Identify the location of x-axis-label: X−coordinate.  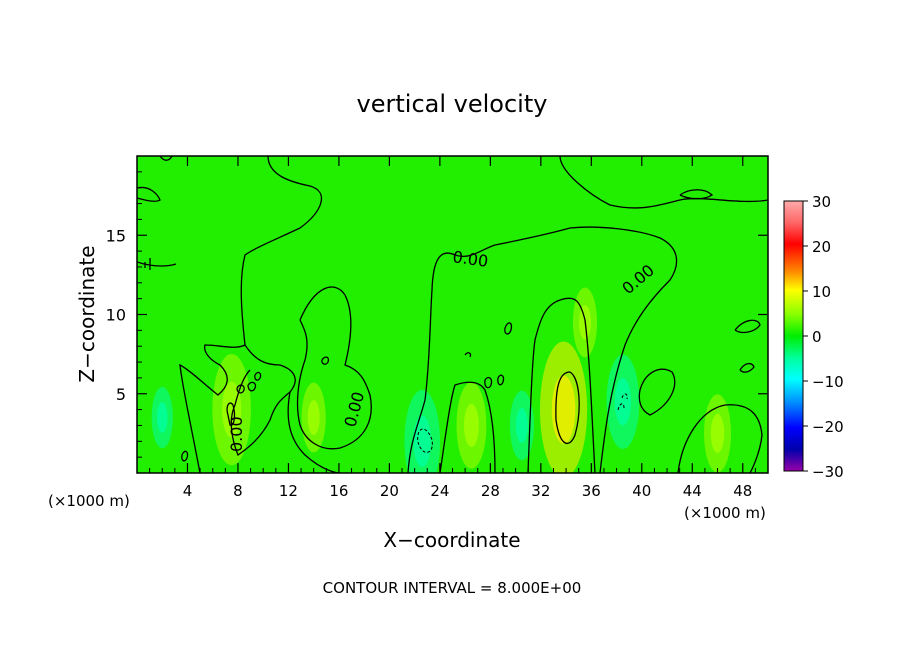
(451, 540).